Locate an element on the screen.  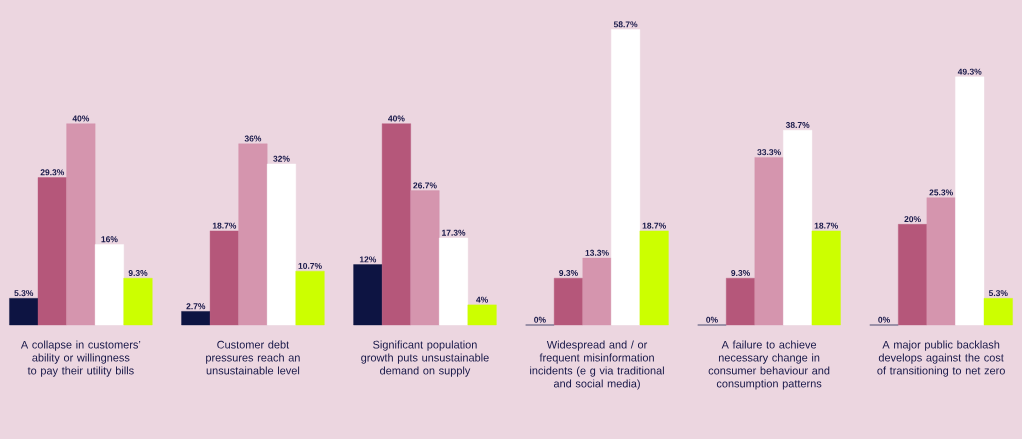
data-label: 49.3% is located at coordinates (969, 71).